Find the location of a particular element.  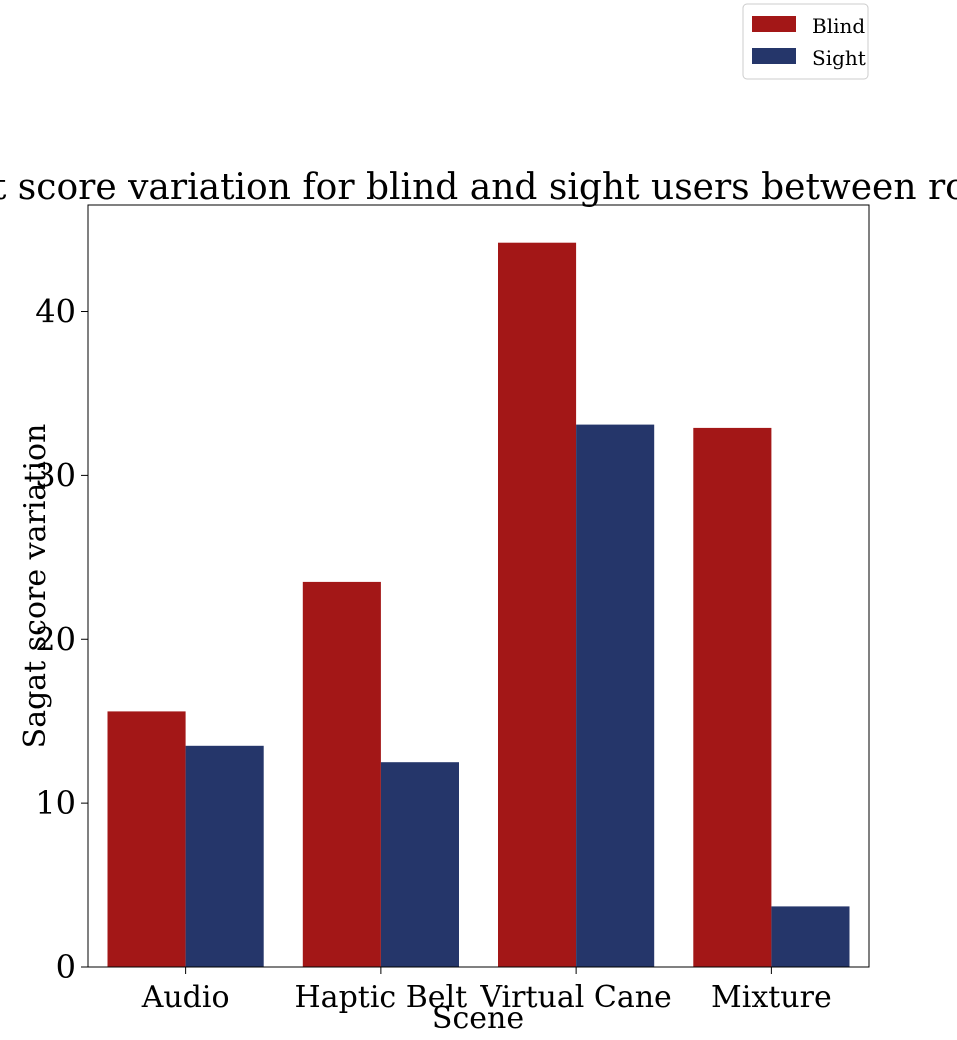

x-tick-label: Haptic Belt is located at coordinates (381, 997).